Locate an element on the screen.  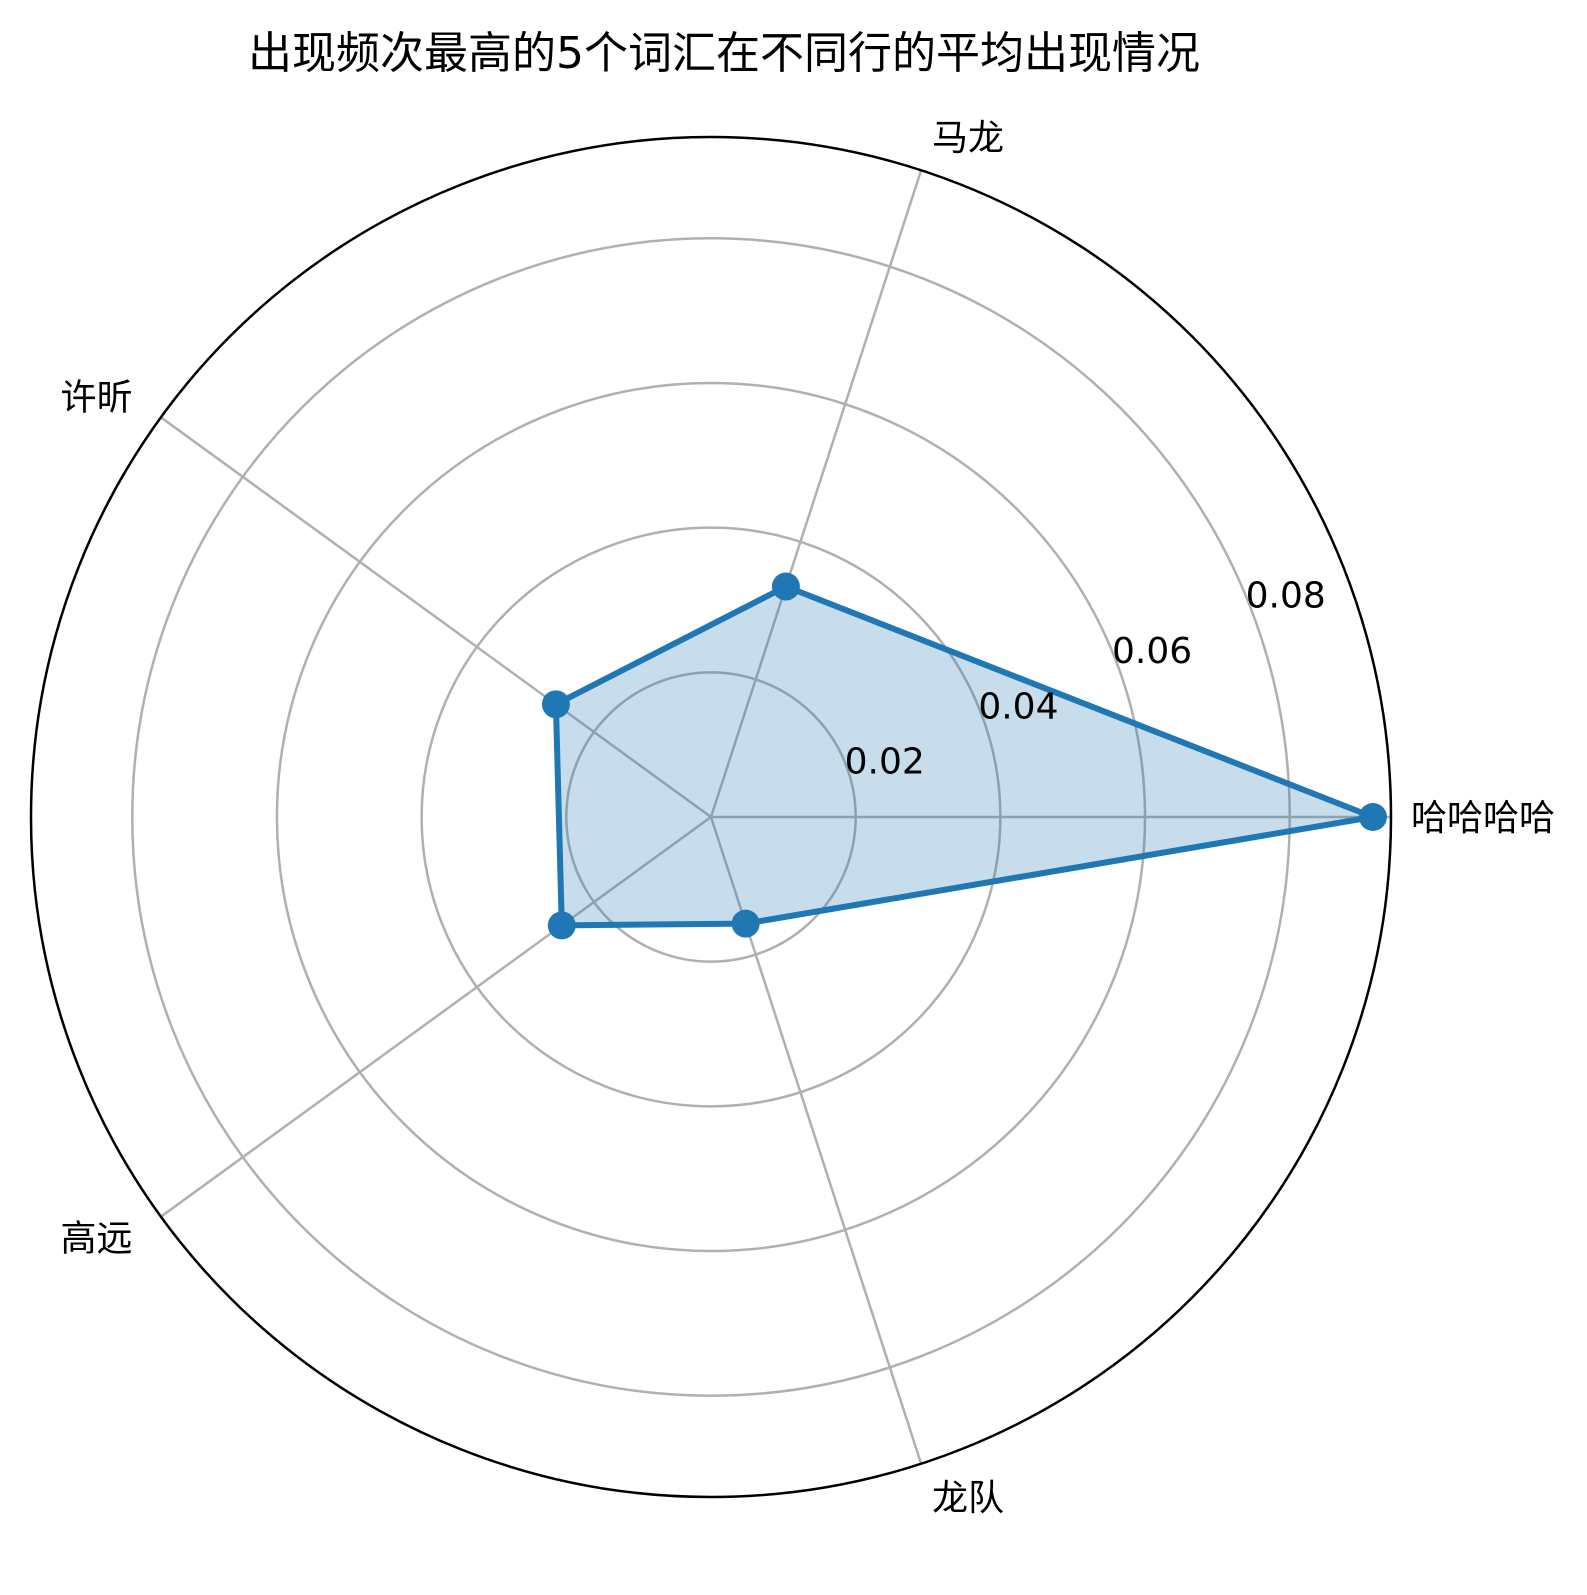
series-fill-area is located at coordinates (964, 756).